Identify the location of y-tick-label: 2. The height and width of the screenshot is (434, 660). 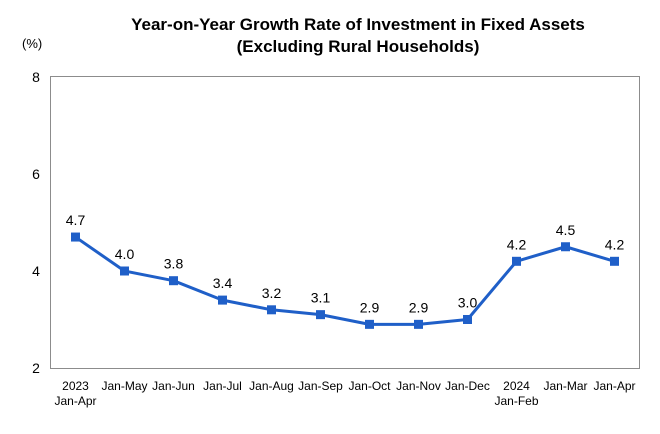
(36, 368).